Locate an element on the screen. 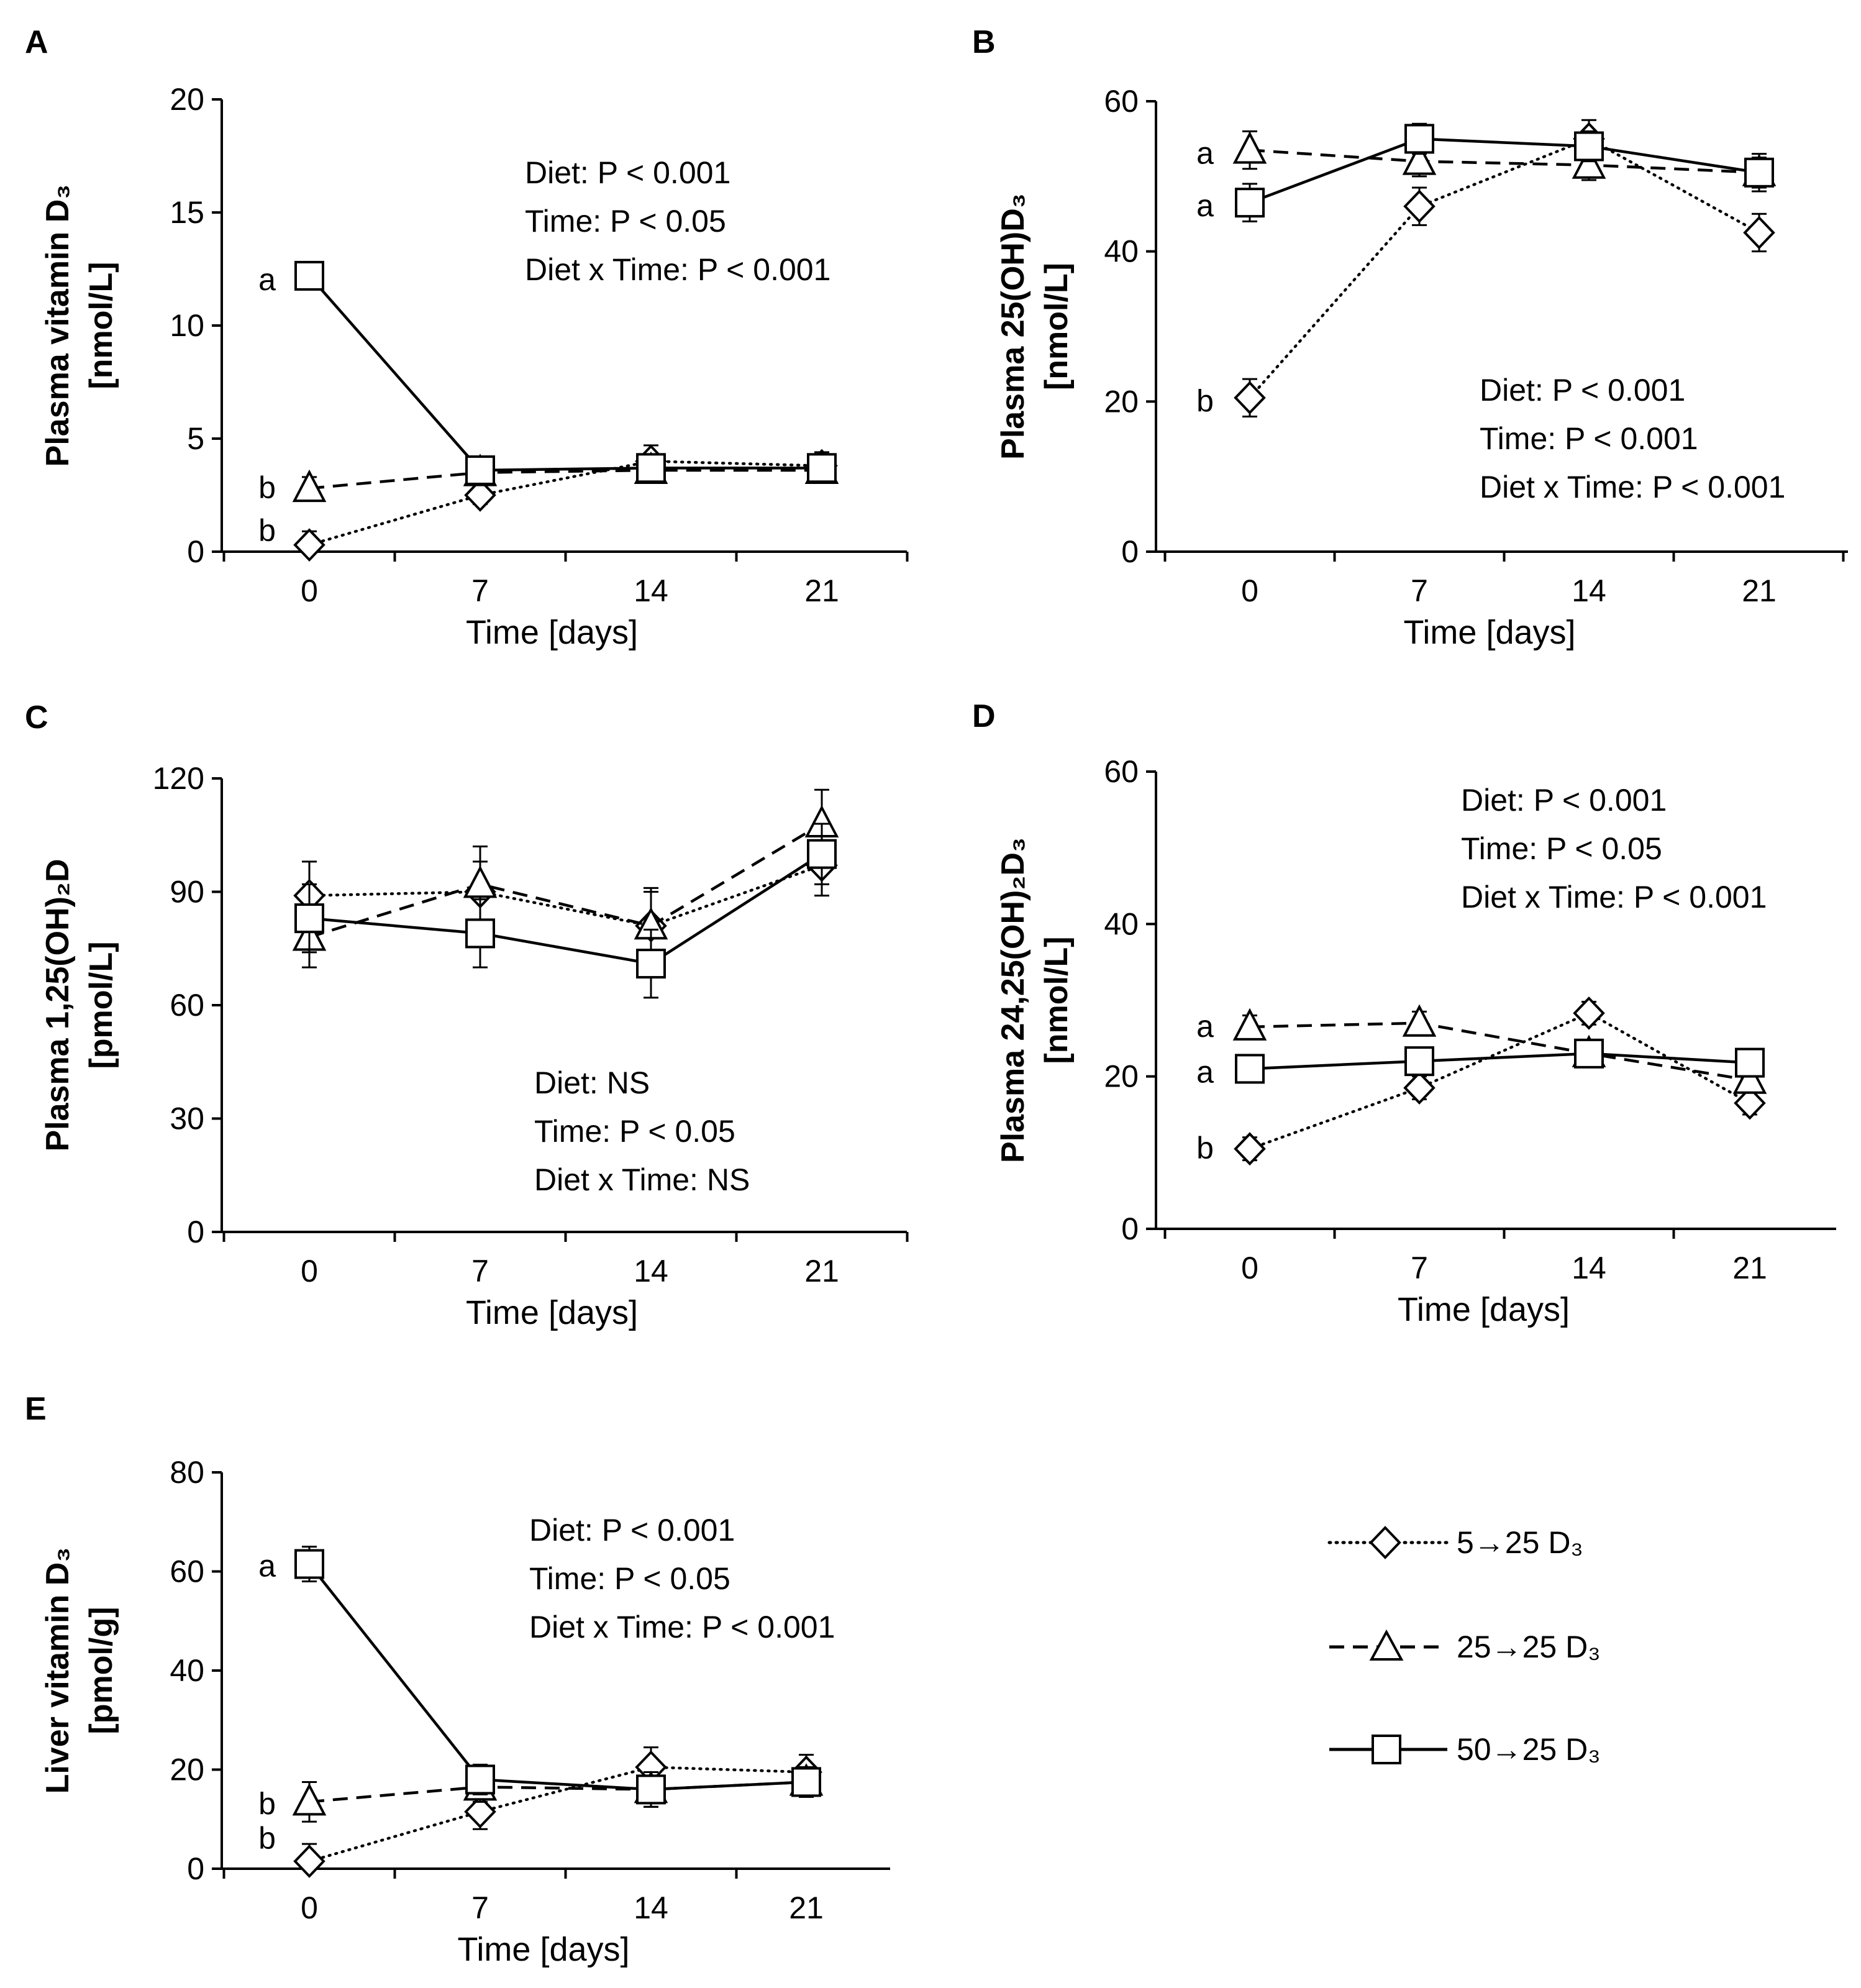 This screenshot has width=1861, height=1988. stats-annotation: Time: P < 0.05 is located at coordinates (1561, 848).